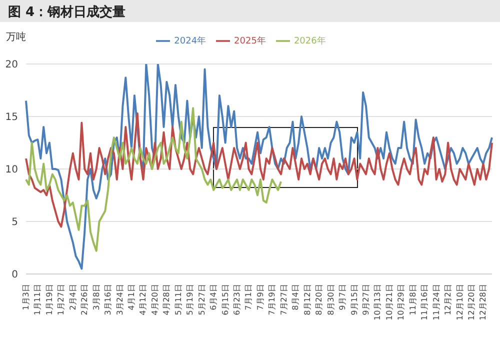 This screenshot has width=500, height=343. What do you see at coordinates (377, 302) in the screenshot?
I see `x-tick-label: 10月13日` at bounding box center [377, 302].